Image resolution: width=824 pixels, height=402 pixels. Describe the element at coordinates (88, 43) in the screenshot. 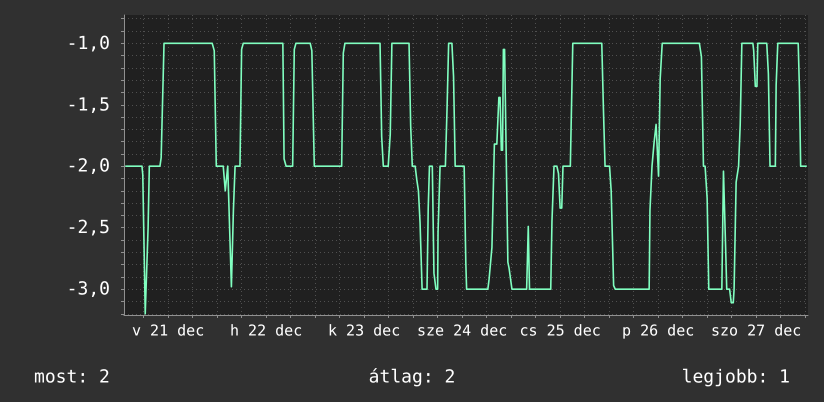

I see `y-tick-label: -1,0` at that location.